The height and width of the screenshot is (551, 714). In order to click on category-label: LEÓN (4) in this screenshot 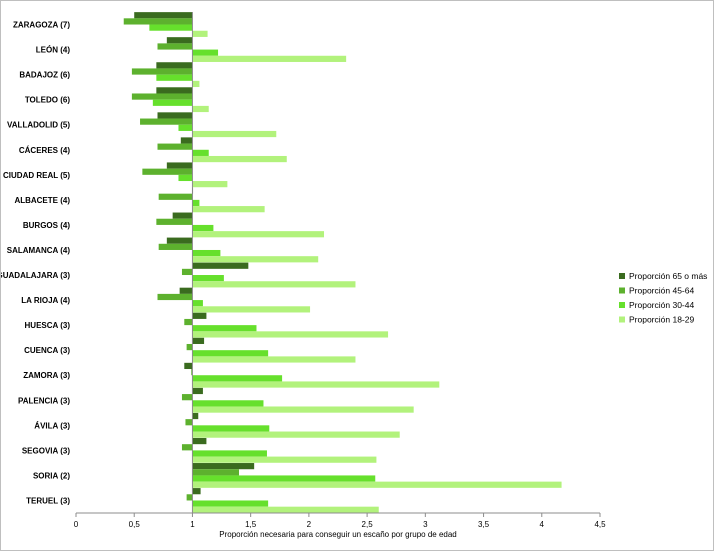, I will do `click(53, 50)`.